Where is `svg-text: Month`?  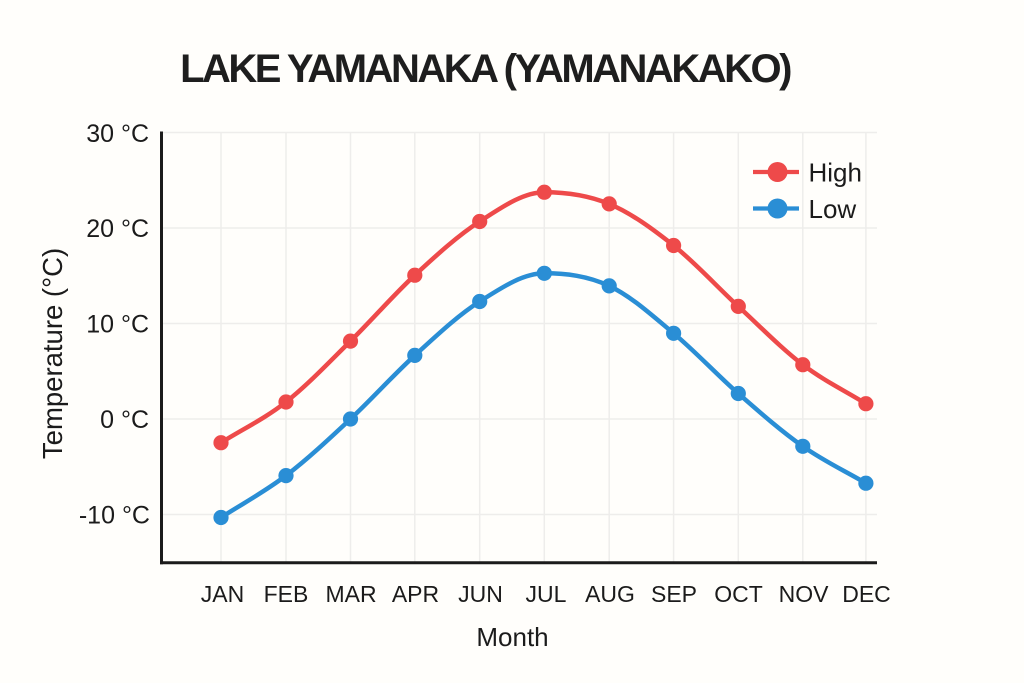
svg-text: Month is located at coordinates (512, 637).